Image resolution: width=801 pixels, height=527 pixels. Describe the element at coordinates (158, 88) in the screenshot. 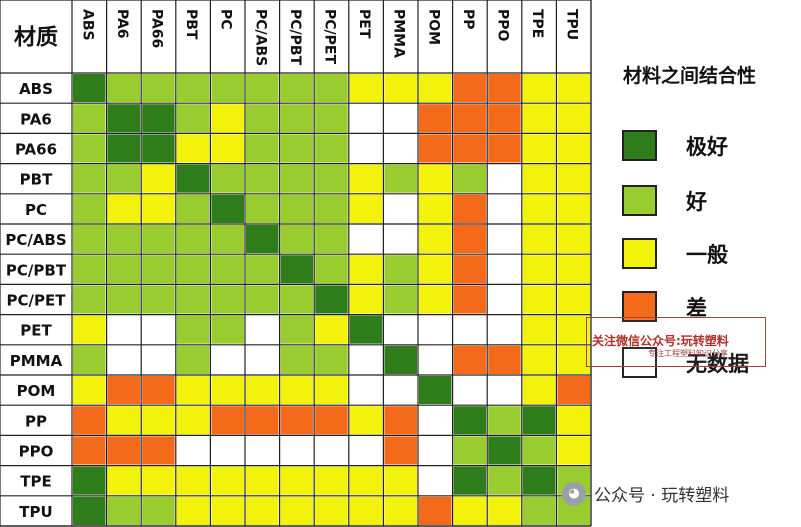

I see `heatmap-cell-abs-pa66` at that location.